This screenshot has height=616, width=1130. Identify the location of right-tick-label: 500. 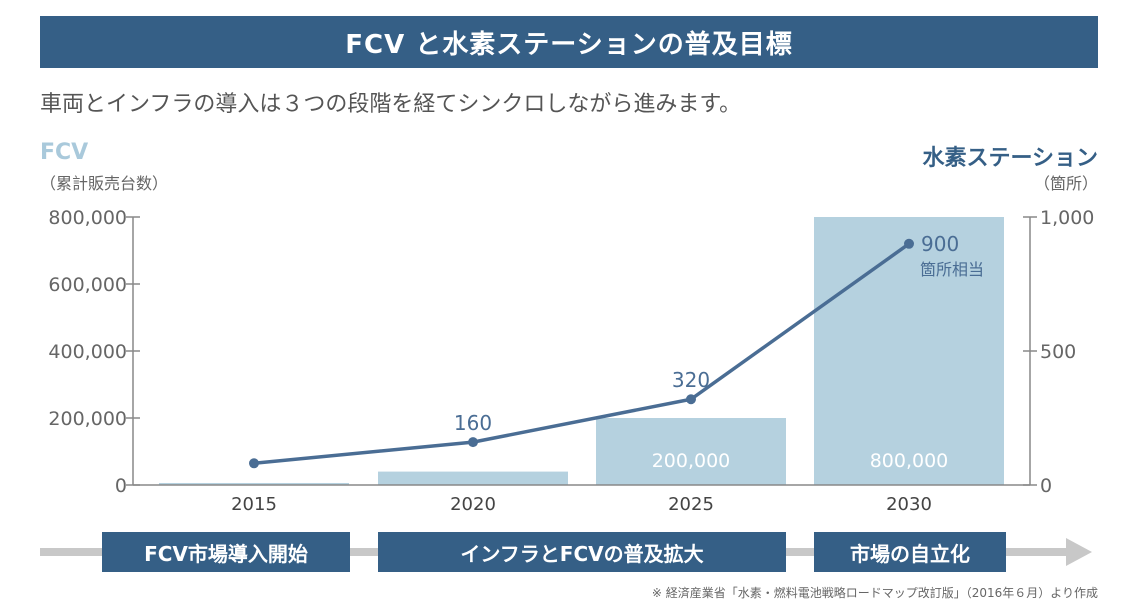
(1058, 352).